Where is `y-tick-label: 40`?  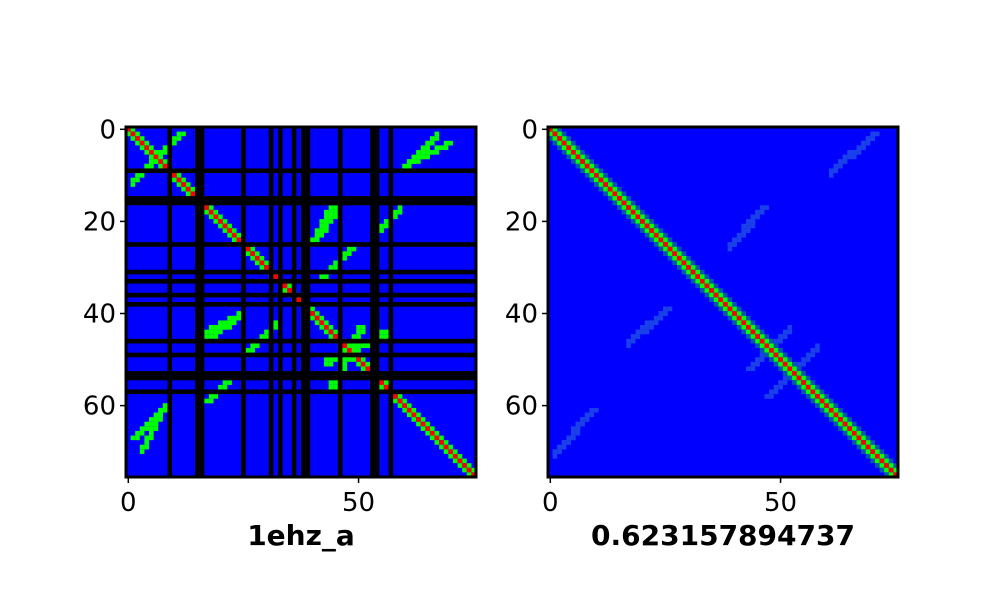 y-tick-label: 40 is located at coordinates (521, 315).